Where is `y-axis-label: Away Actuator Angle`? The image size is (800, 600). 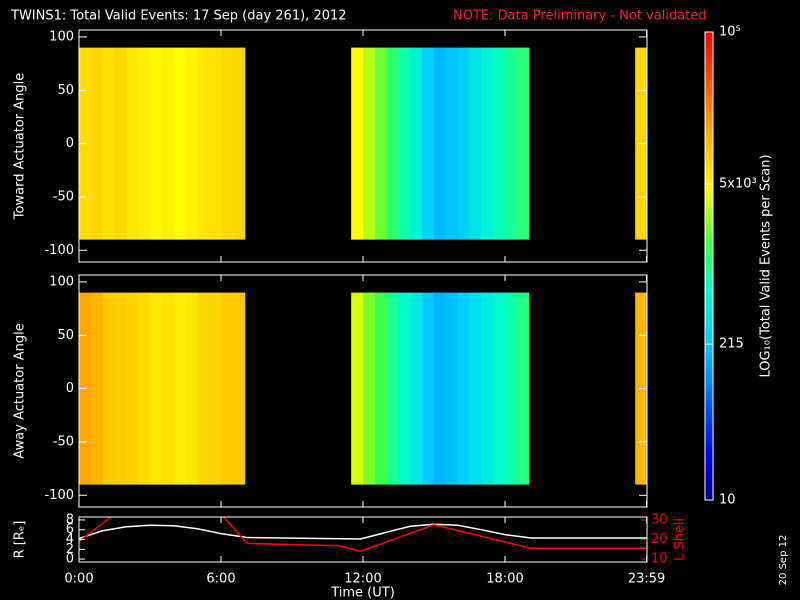 y-axis-label: Away Actuator Angle is located at coordinates (20, 390).